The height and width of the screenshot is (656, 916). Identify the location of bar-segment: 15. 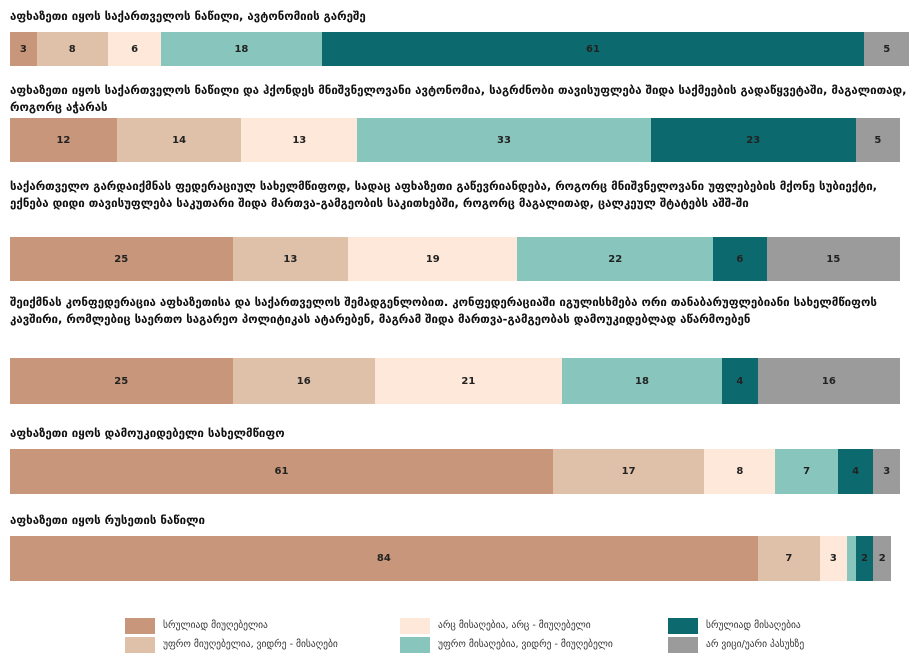
(833, 259).